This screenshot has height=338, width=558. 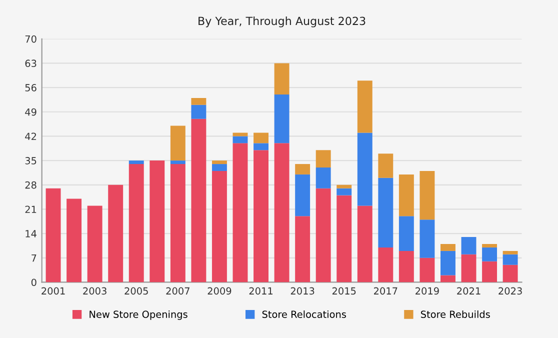 What do you see at coordinates (282, 22) in the screenshot?
I see `chart-title: By Year, Through August 2023` at bounding box center [282, 22].